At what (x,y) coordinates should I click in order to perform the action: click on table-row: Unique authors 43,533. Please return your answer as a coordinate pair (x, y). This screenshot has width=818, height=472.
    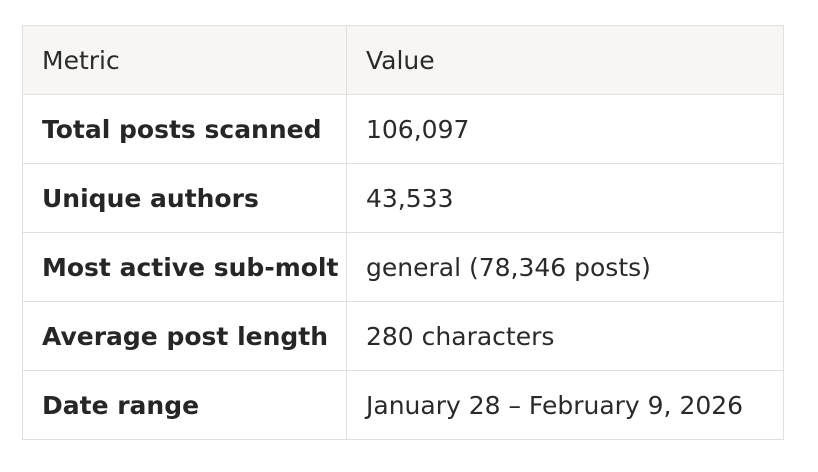
    Looking at the image, I should click on (403, 198).